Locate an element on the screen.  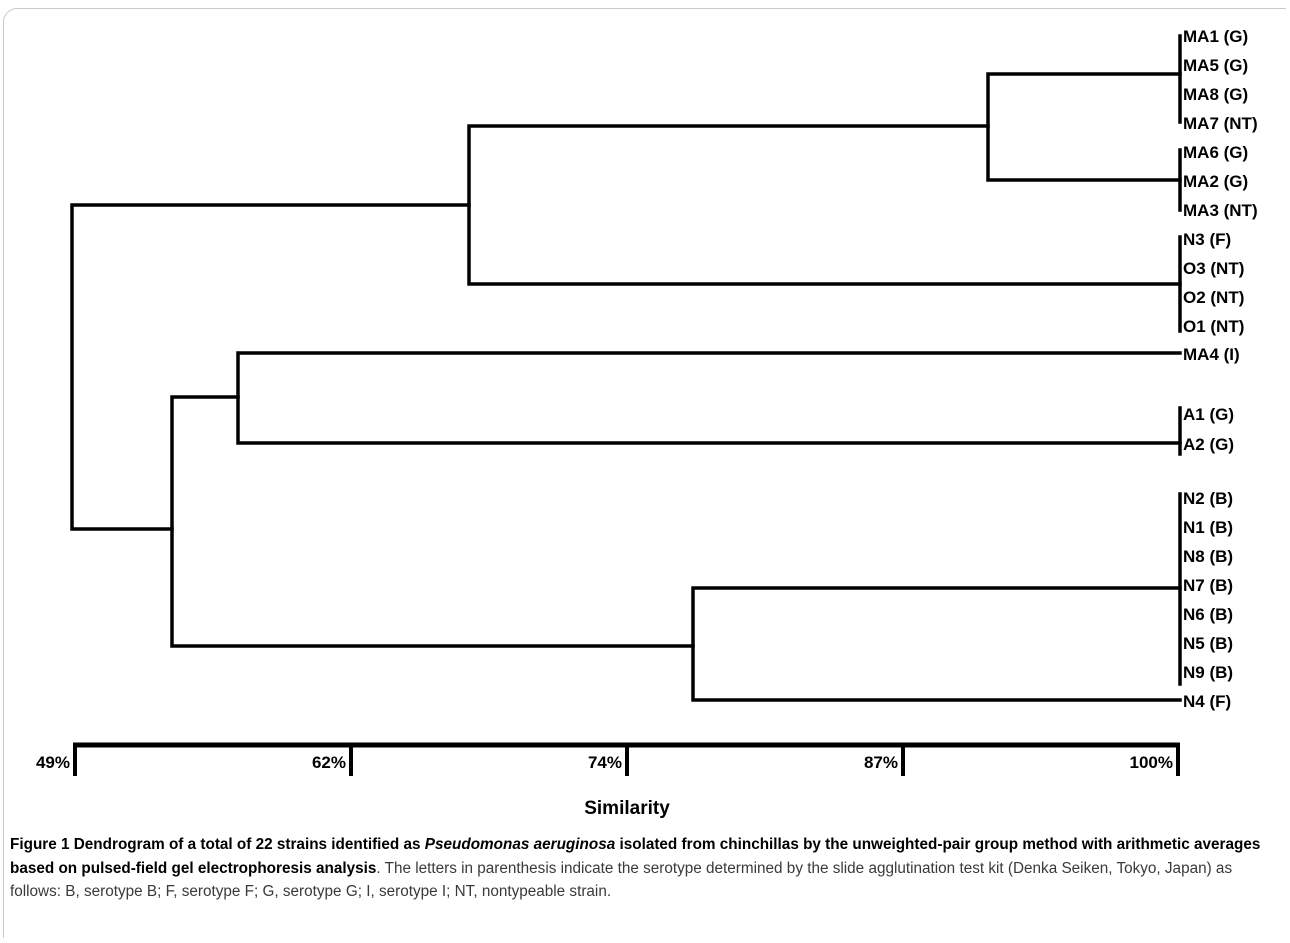
branch-root is located at coordinates (270, 367).